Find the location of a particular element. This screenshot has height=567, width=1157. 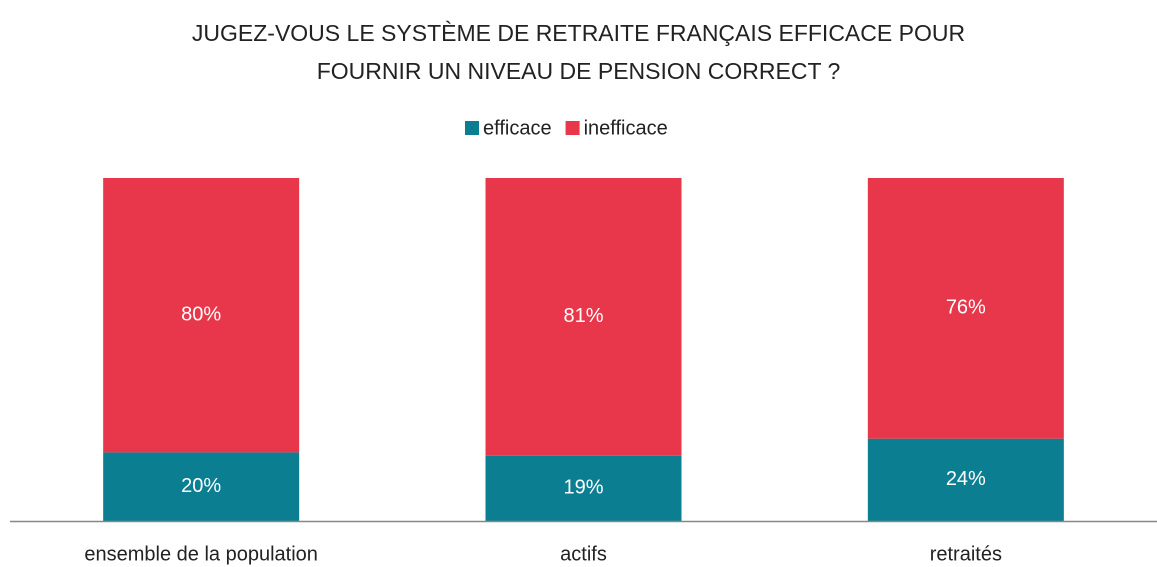

x-tick-label: ensemble de la population is located at coordinates (201, 554).